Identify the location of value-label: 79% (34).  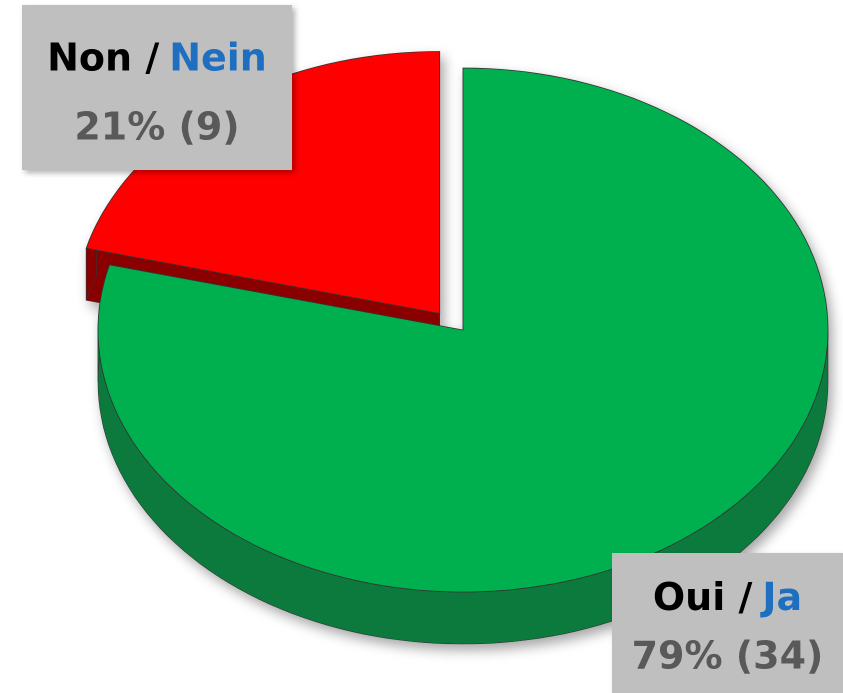
(728, 656).